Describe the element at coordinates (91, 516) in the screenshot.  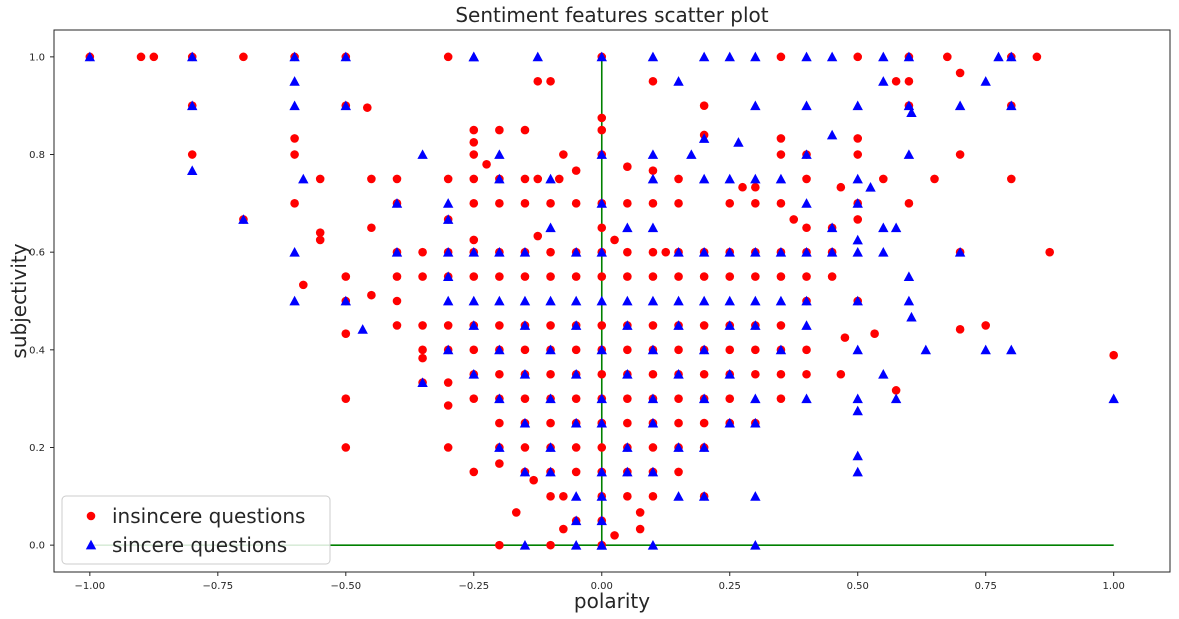
I see `legend-marker-insincere` at that location.